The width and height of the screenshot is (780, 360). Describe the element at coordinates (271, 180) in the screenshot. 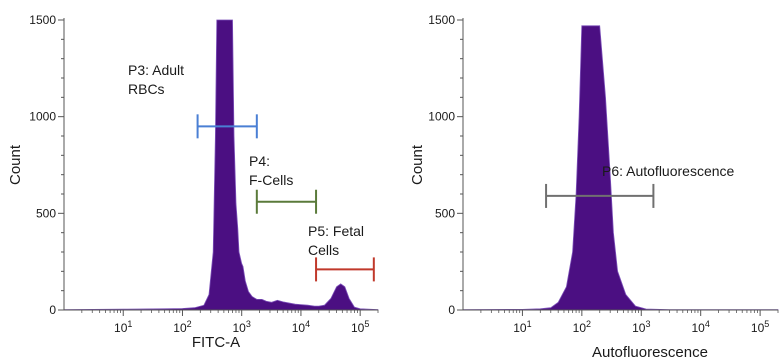

I see `gate-label: F-Cells` at that location.